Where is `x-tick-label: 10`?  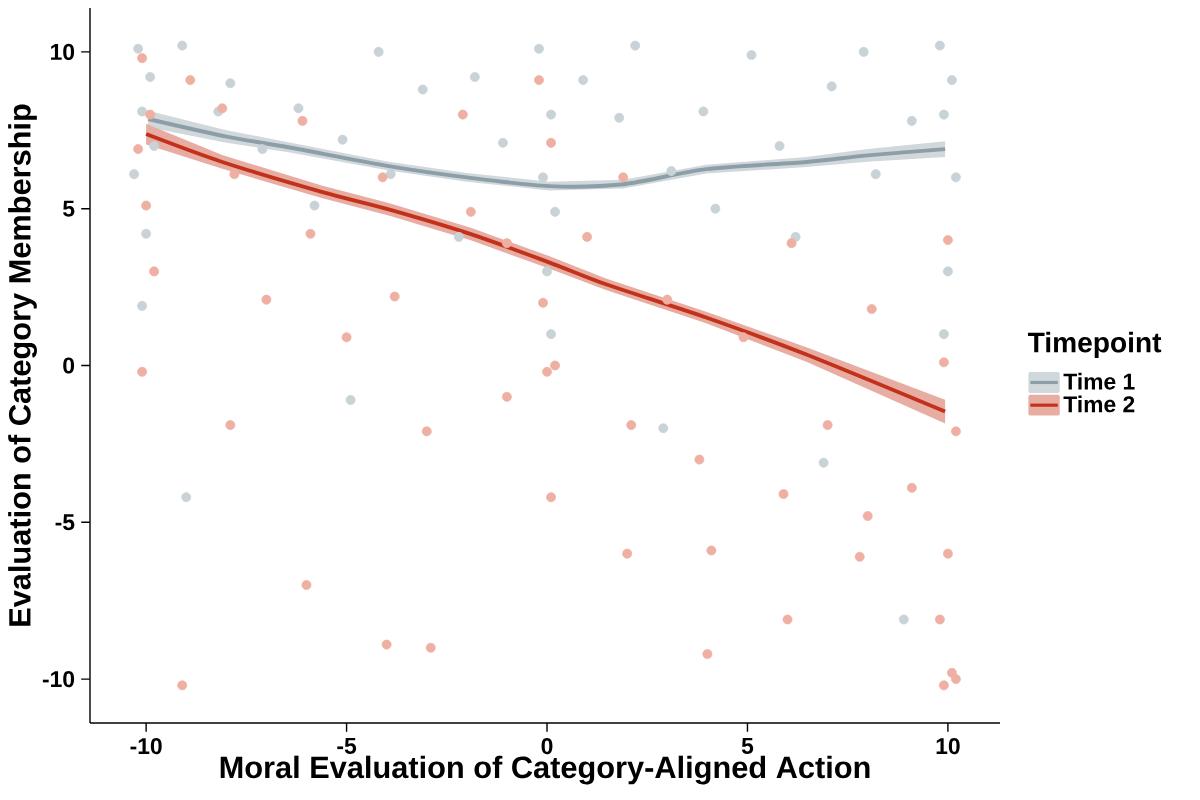 x-tick-label: 10 is located at coordinates (948, 746).